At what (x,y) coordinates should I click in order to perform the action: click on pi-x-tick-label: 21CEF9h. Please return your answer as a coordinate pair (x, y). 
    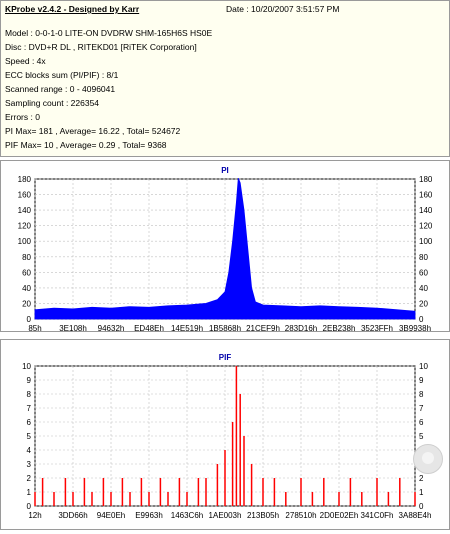
    Looking at the image, I should click on (263, 327).